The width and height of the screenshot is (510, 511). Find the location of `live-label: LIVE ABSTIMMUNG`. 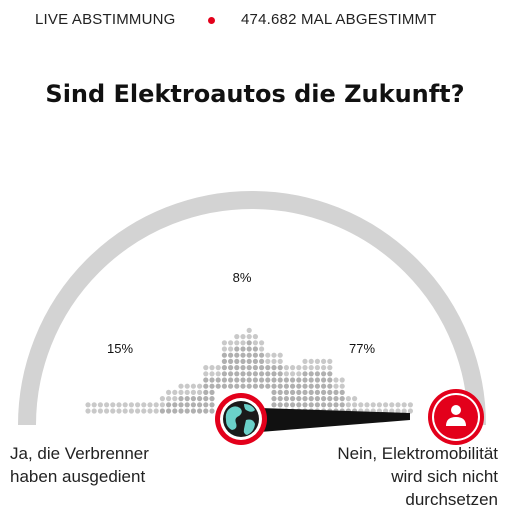

live-label: LIVE ABSTIMMUNG is located at coordinates (105, 19).